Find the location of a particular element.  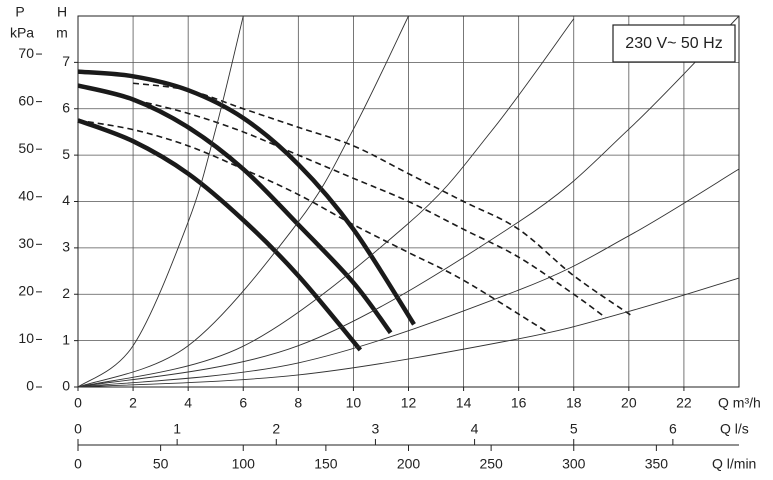

x-tick-label: 4 is located at coordinates (188, 403).